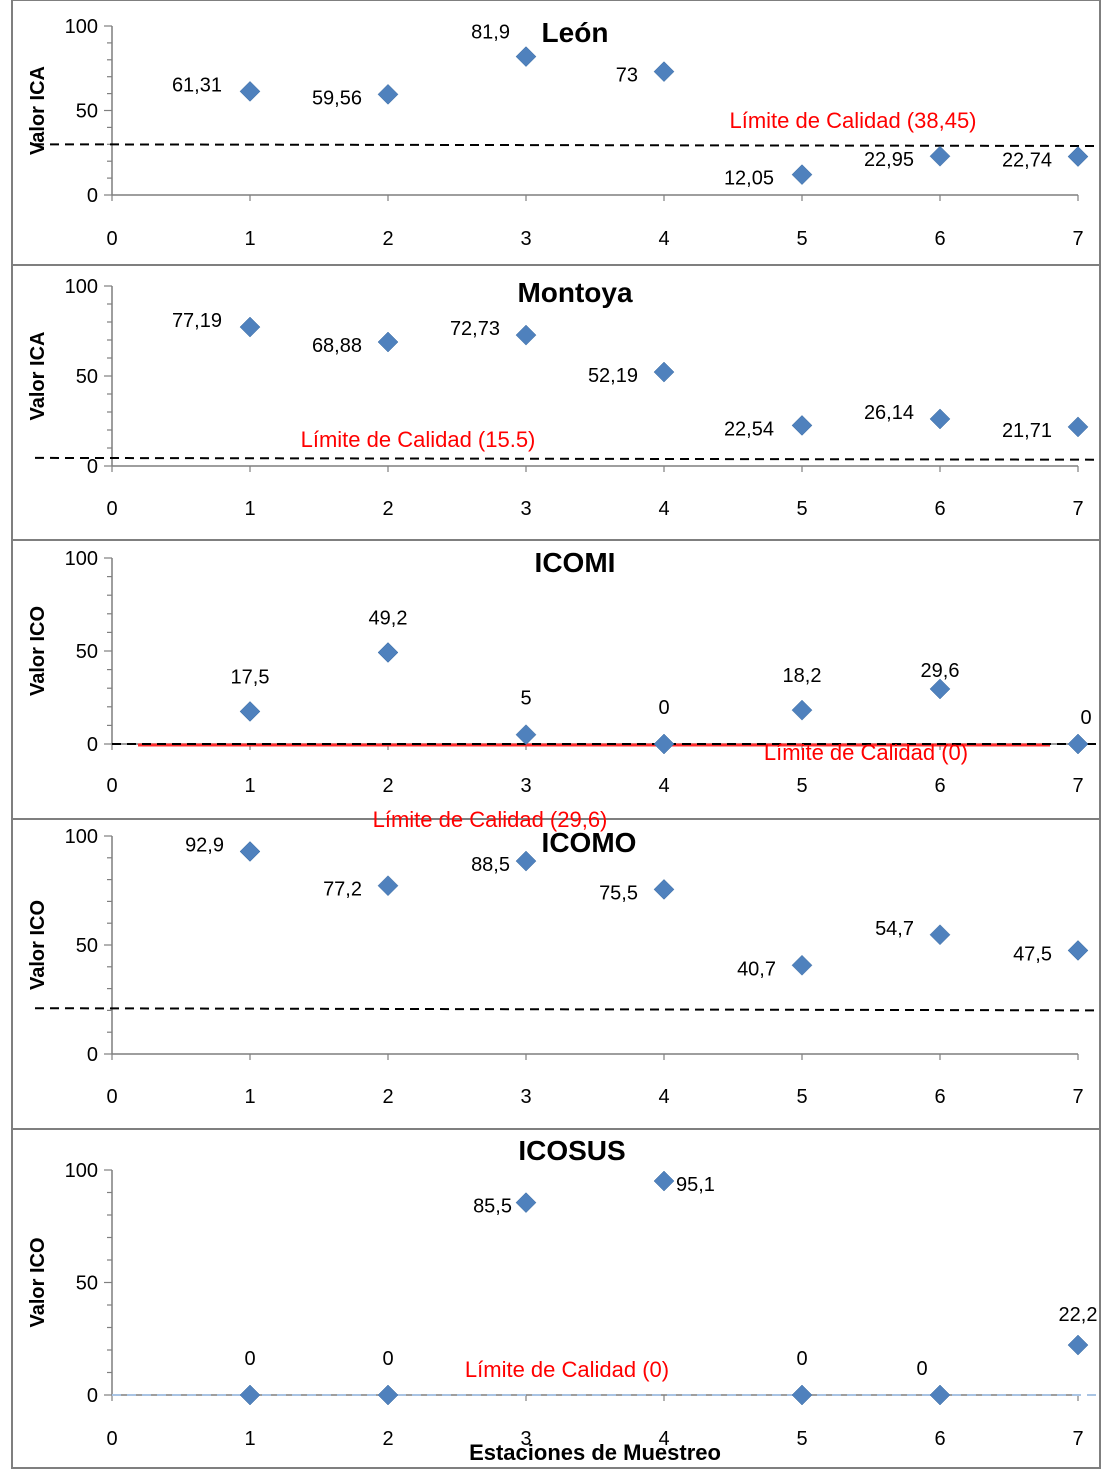 This screenshot has height=1470, width=1102. Describe the element at coordinates (1077, 239) in the screenshot. I see `x-tick-label: 7` at that location.